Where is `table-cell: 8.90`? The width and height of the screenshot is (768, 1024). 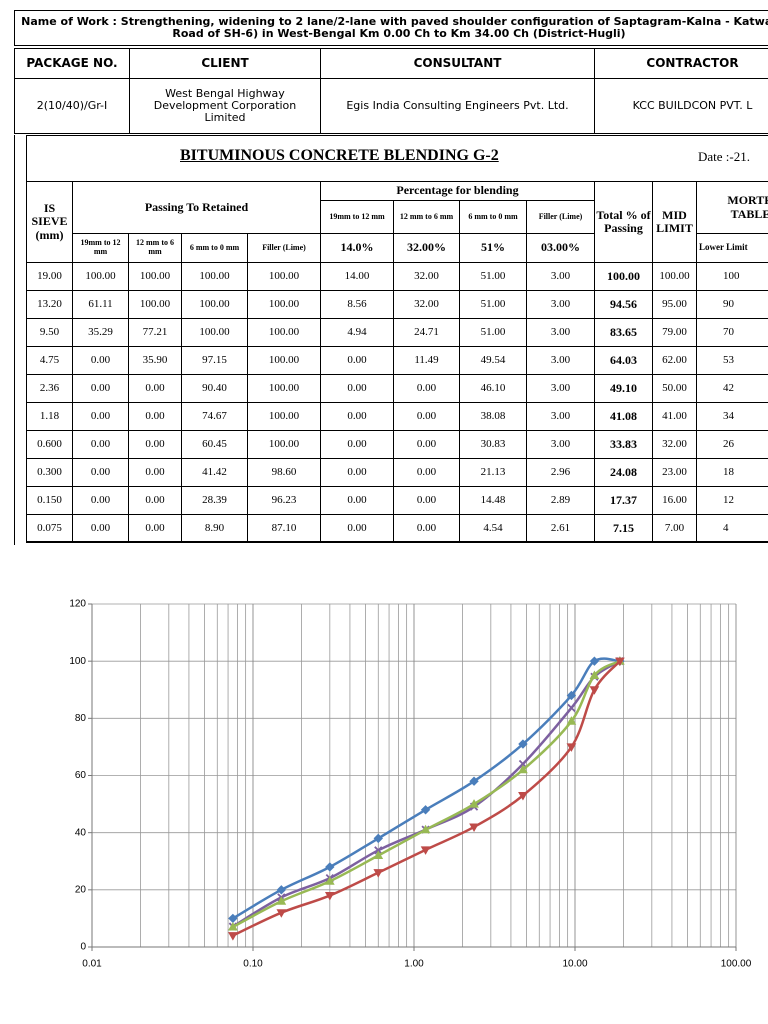
table-cell: 8.90 is located at coordinates (214, 528).